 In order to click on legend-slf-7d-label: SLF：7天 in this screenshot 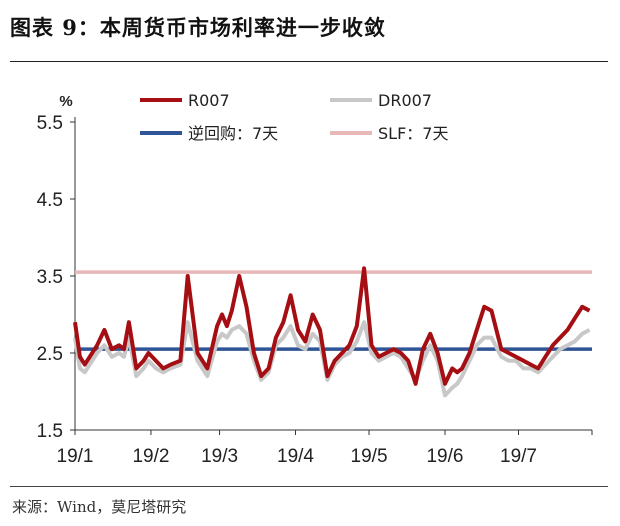, I will do `click(413, 133)`.